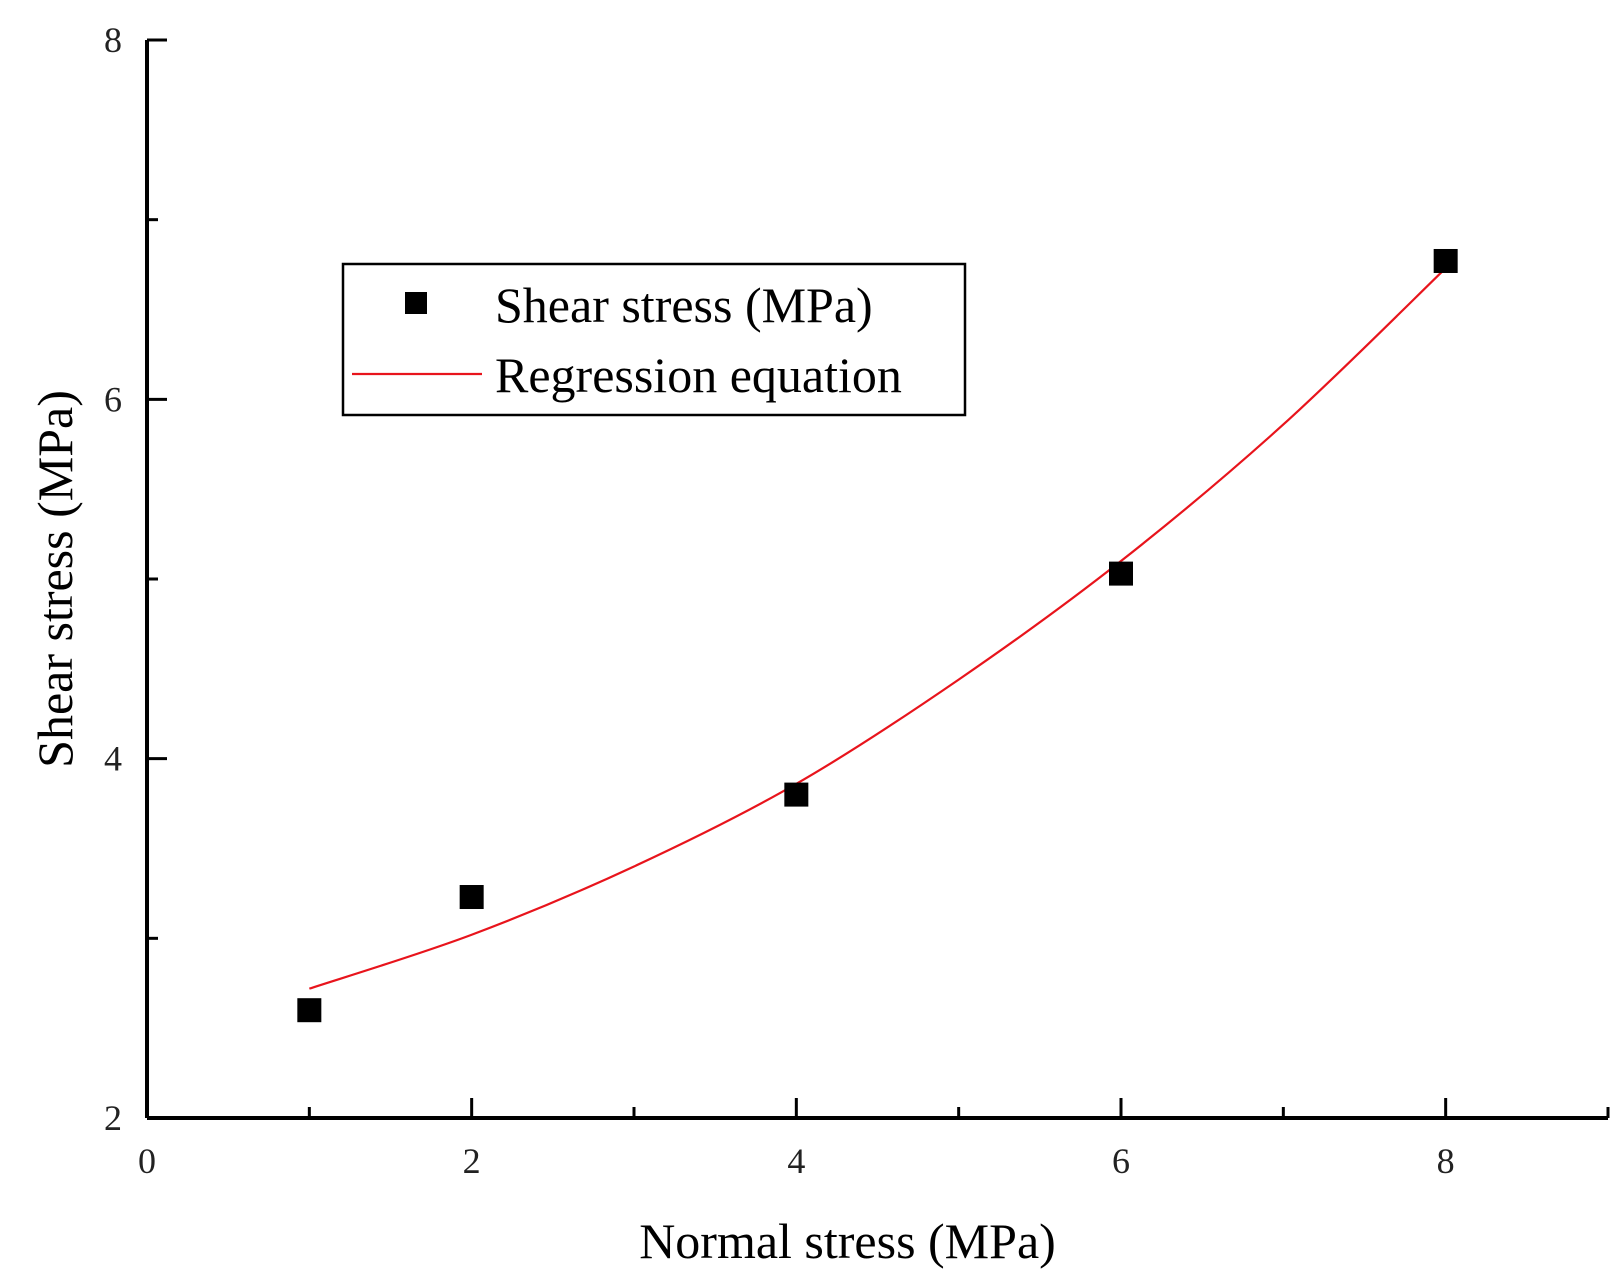 The width and height of the screenshot is (1622, 1284). I want to click on x-tick-label-6: 6, so click(1121, 1161).